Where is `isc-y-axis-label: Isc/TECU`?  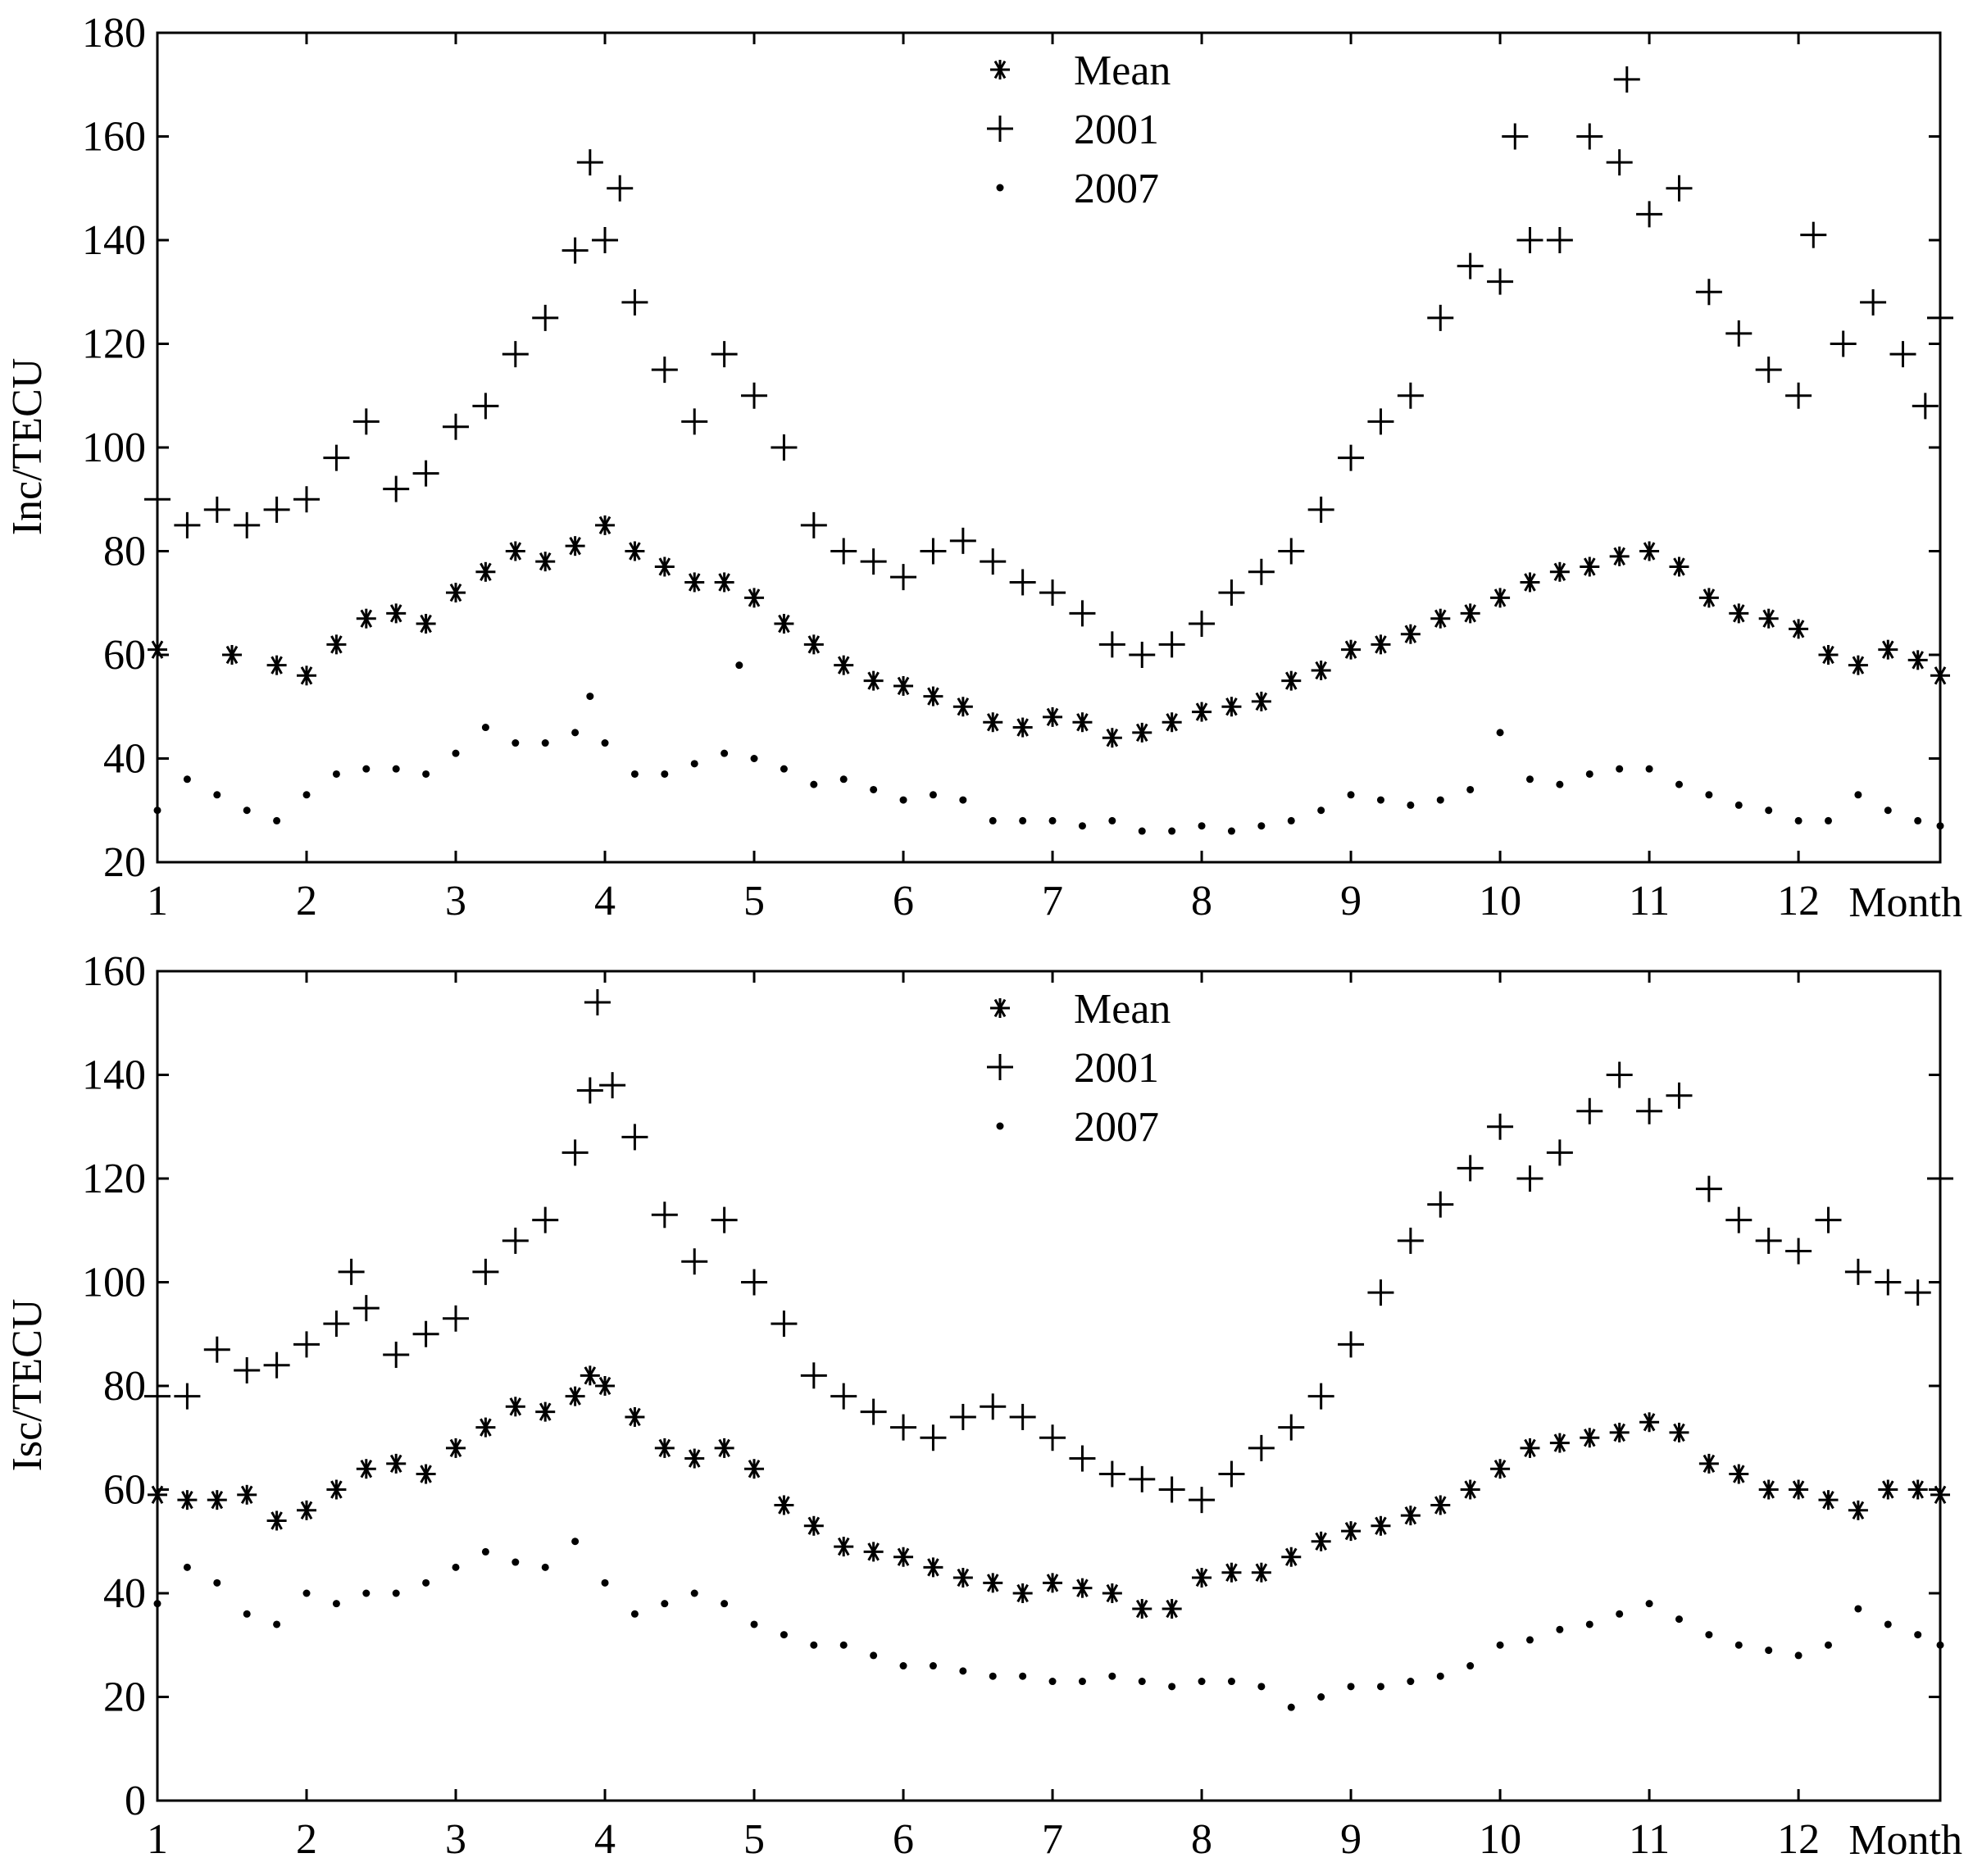 isc-y-axis-label: Isc/TECU is located at coordinates (27, 1385).